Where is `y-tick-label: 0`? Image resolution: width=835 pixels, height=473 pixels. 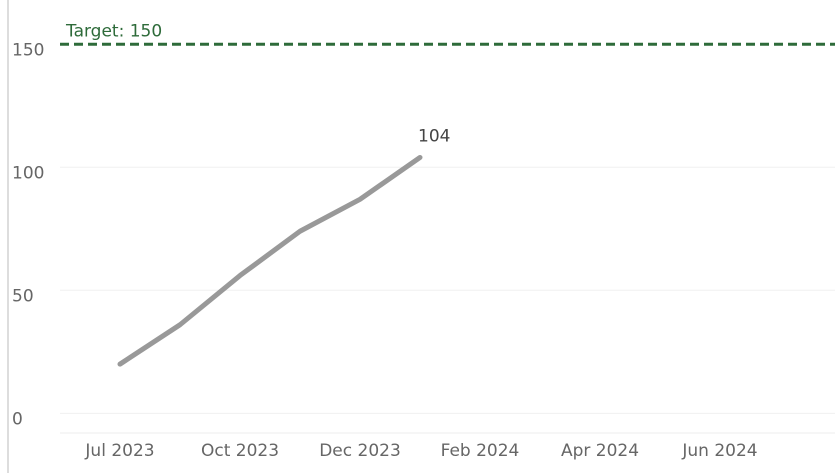 y-tick-label: 0 is located at coordinates (17, 419).